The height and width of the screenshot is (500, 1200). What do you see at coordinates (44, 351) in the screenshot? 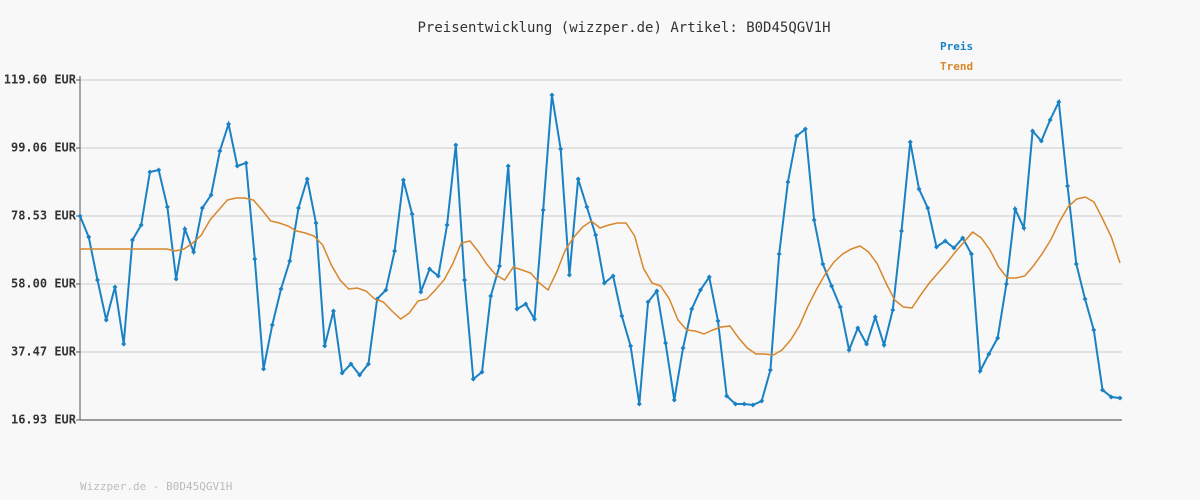
I see `y-tick-label: 37.47 EUR` at bounding box center [44, 351].